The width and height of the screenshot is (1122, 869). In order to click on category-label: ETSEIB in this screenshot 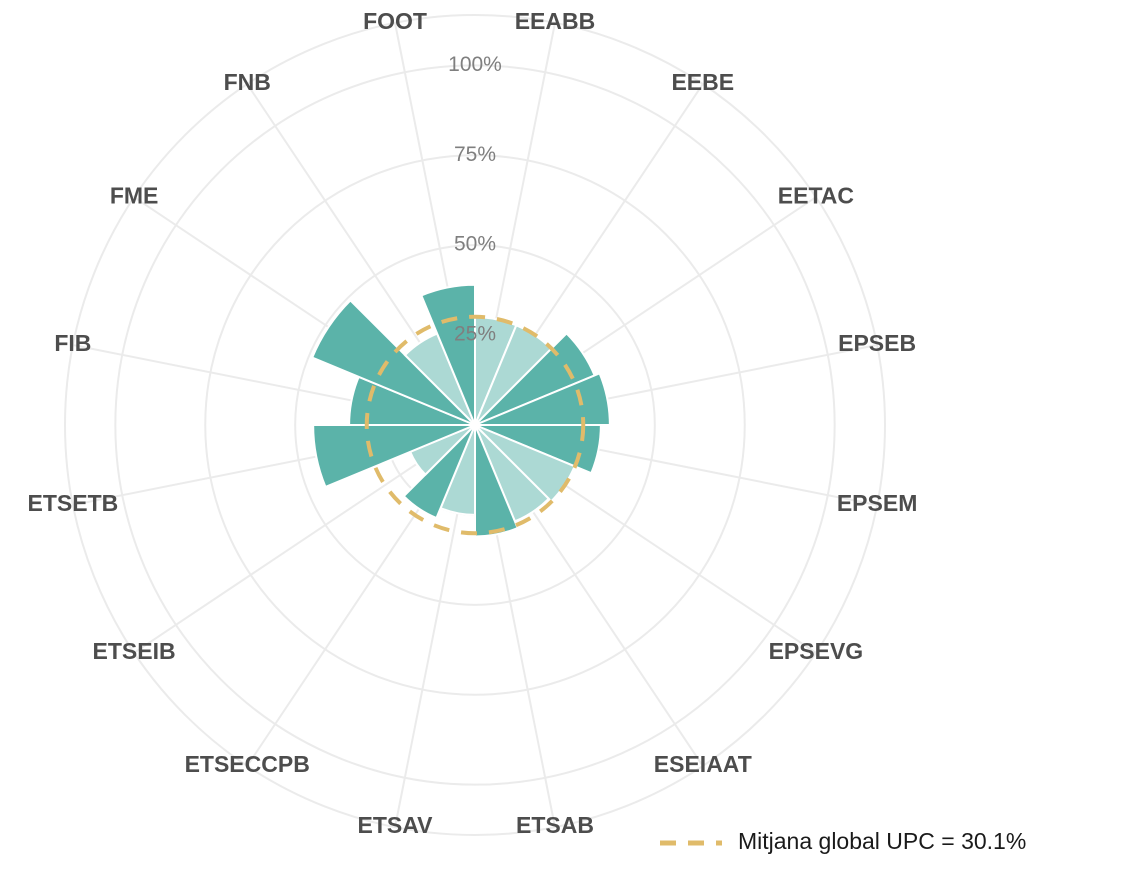, I will do `click(134, 651)`.